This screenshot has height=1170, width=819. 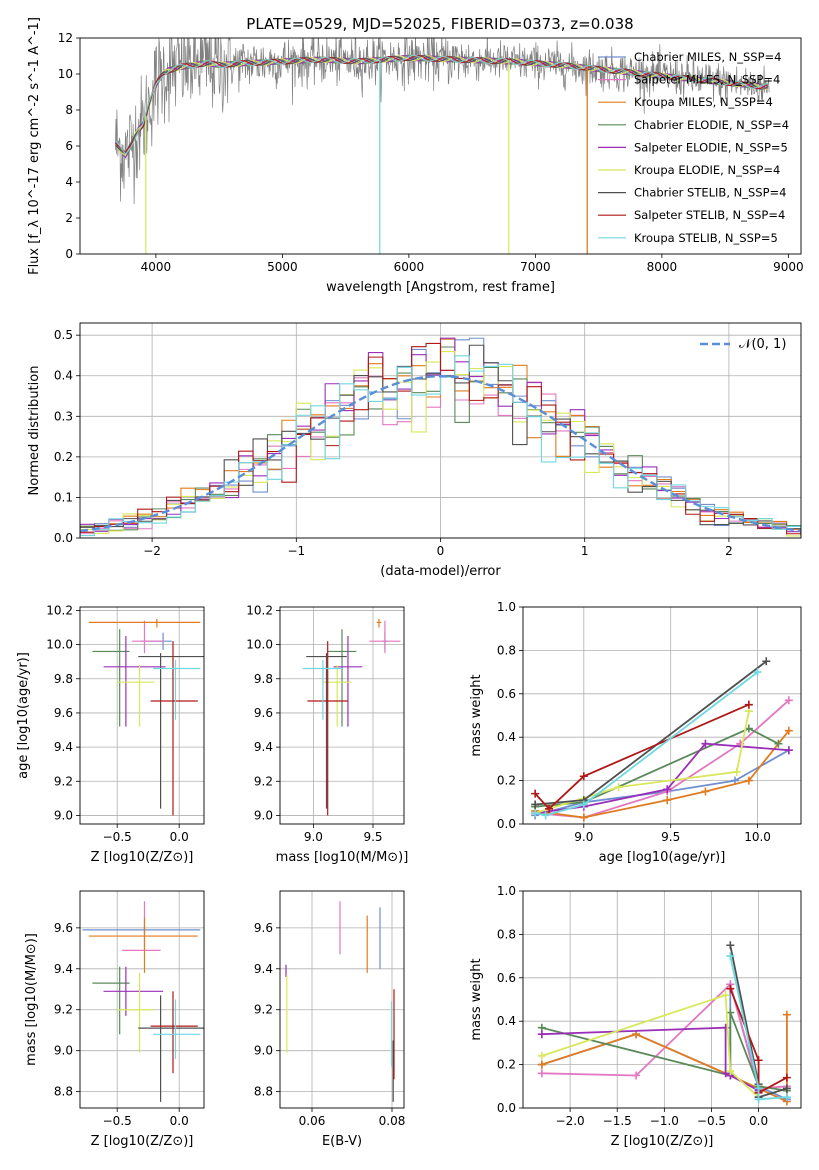 What do you see at coordinates (662, 857) in the screenshot?
I see `x-axis-label: age [log10(age/yr)]` at bounding box center [662, 857].